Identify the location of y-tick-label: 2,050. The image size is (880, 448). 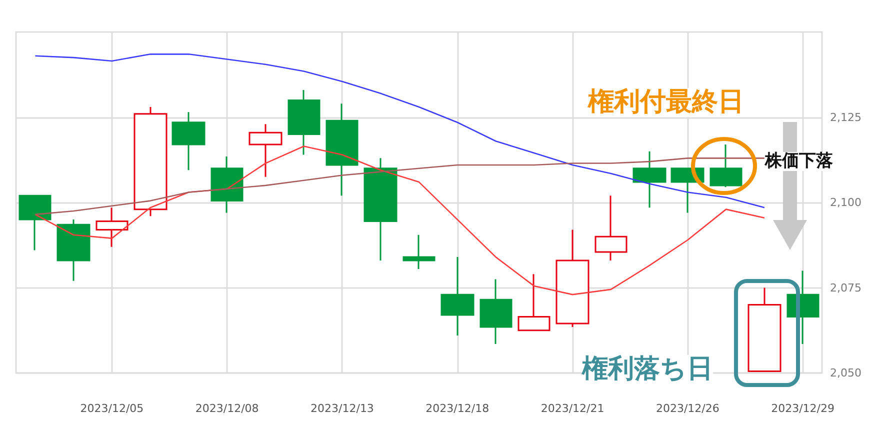
(846, 373).